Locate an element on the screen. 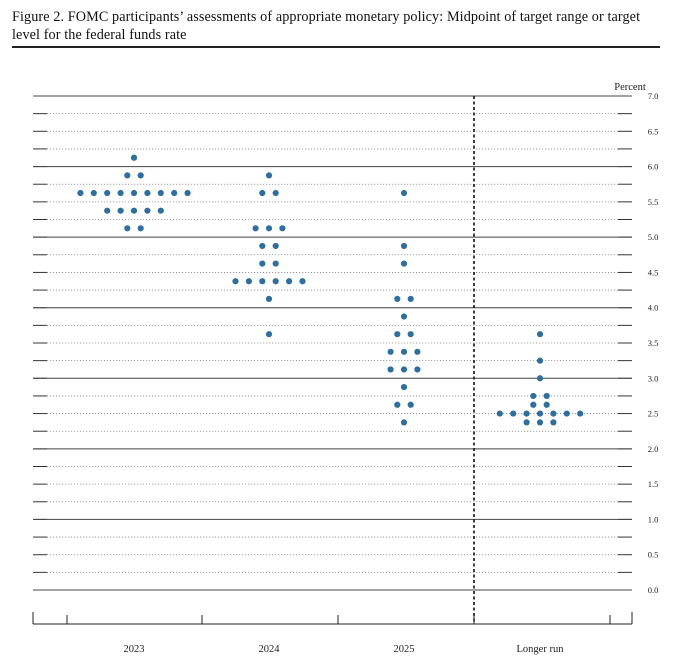 This screenshot has width=680, height=668. y-tick-label: 7.0 is located at coordinates (653, 96).